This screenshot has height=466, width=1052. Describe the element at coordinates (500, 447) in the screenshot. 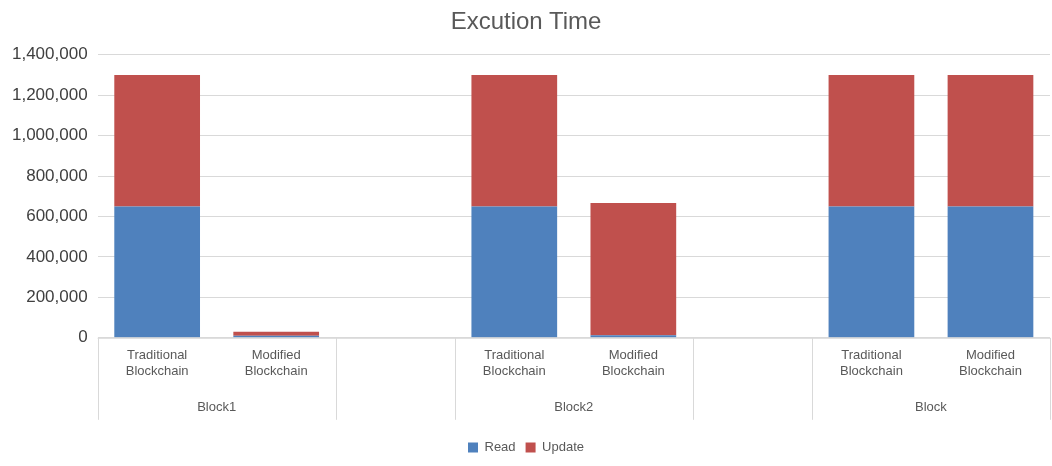

I see `legend-label: Read` at that location.